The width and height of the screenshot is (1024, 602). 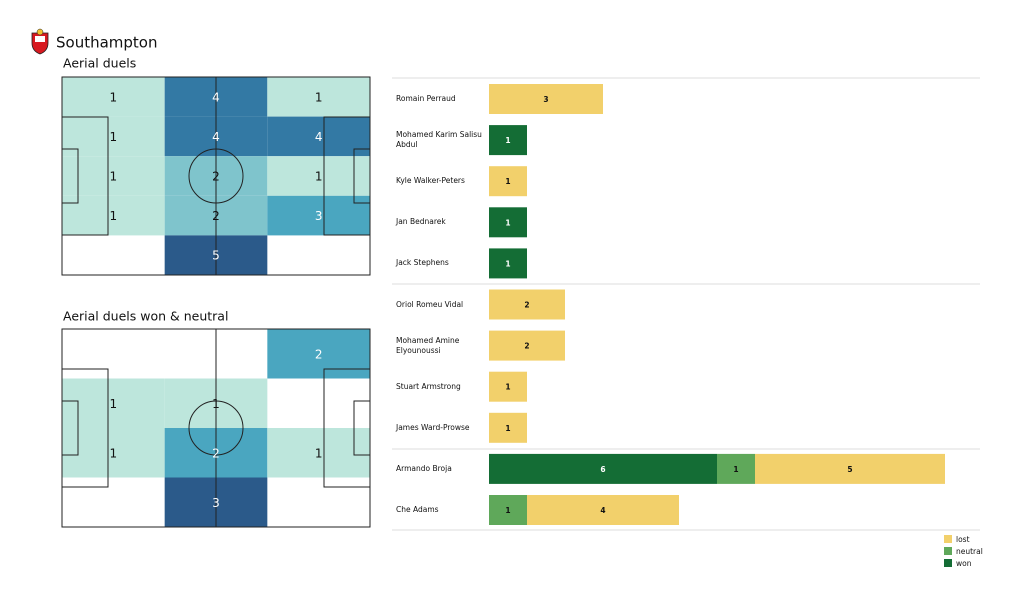 What do you see at coordinates (426, 98) in the screenshot?
I see `category-label: Romain Perraud` at bounding box center [426, 98].